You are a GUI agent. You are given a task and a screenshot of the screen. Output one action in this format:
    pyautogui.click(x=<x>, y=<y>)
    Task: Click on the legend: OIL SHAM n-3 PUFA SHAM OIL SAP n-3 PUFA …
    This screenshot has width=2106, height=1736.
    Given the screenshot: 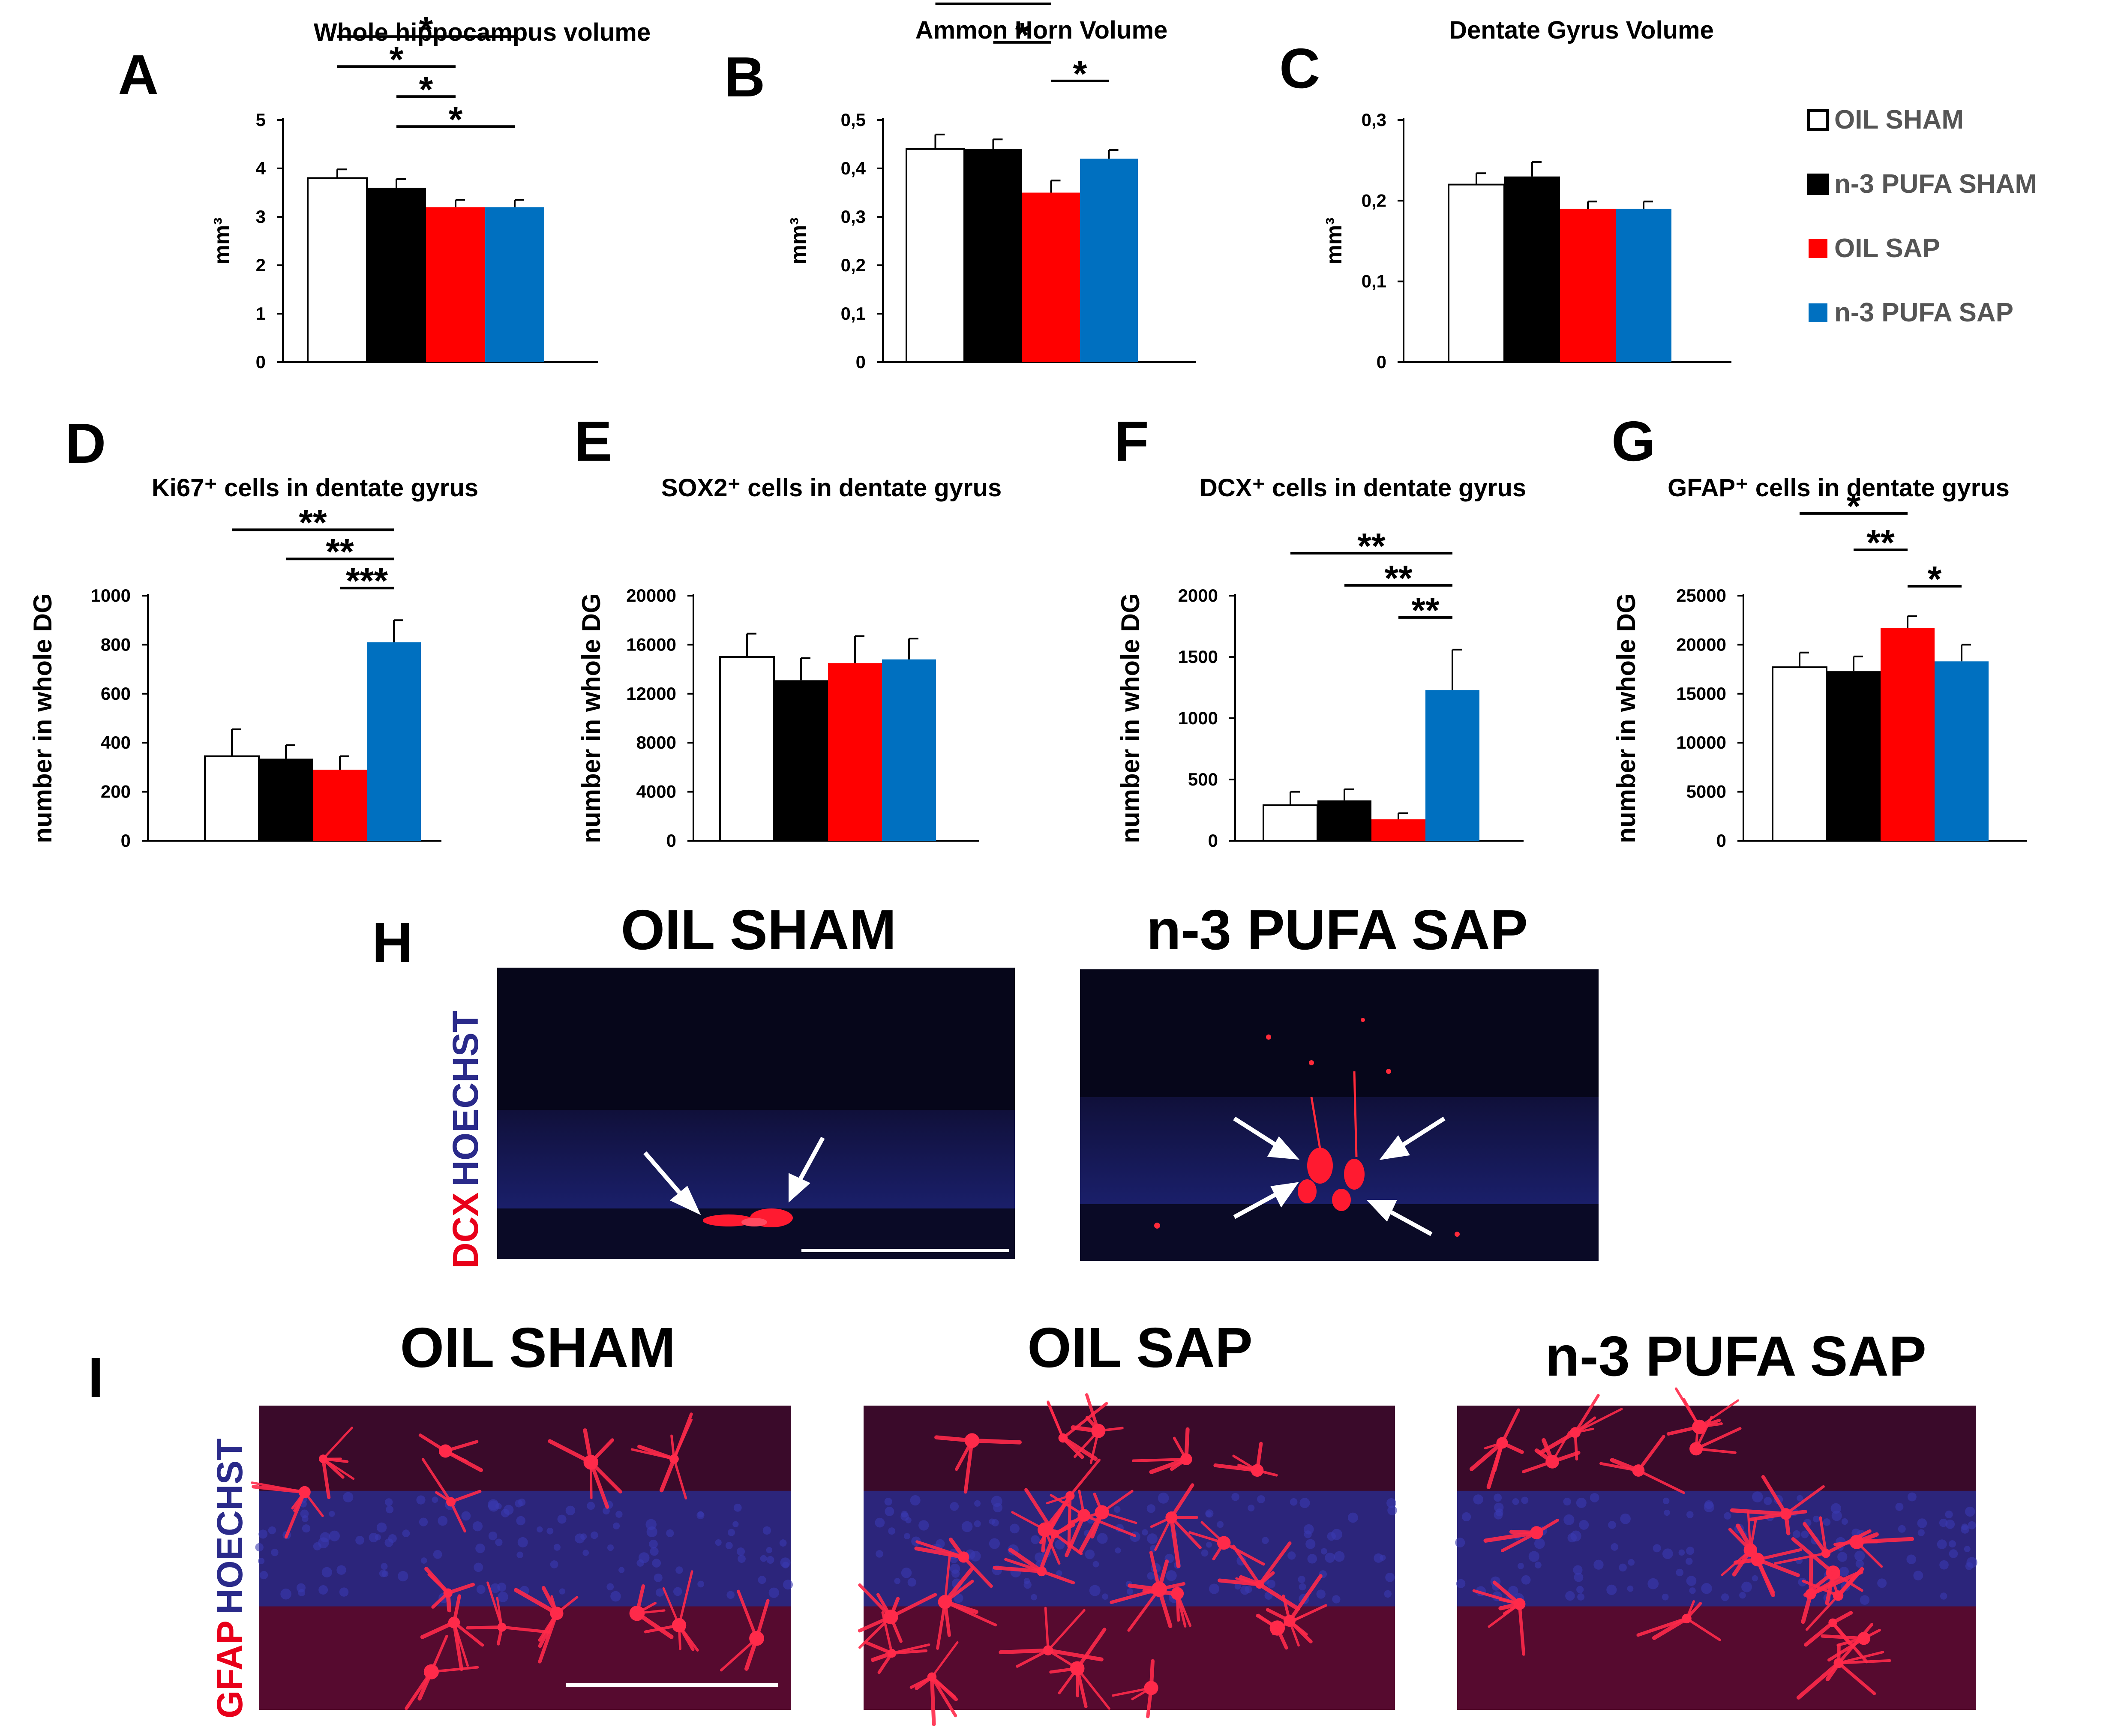 What is the action you would take?
    pyautogui.click(x=1922, y=216)
    